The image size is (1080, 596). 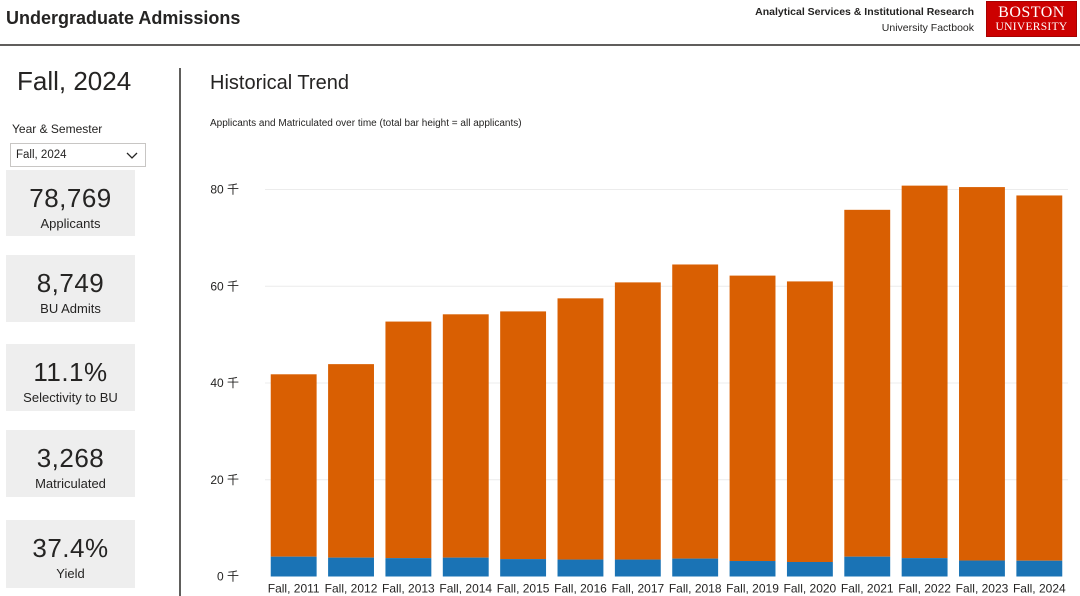 I want to click on kpi-label: Matriculated, so click(x=70, y=483).